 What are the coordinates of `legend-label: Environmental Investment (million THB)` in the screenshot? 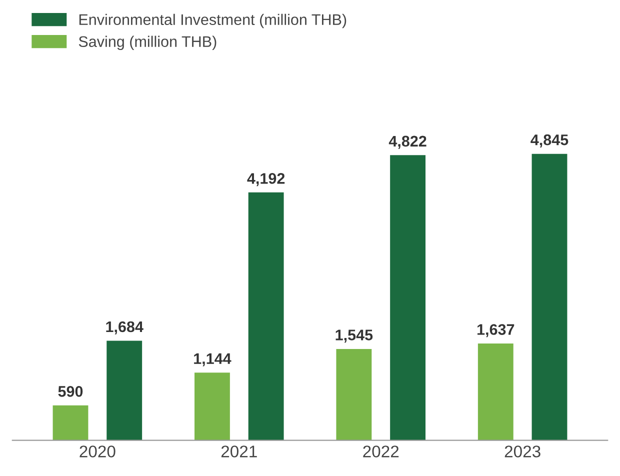 It's located at (212, 21).